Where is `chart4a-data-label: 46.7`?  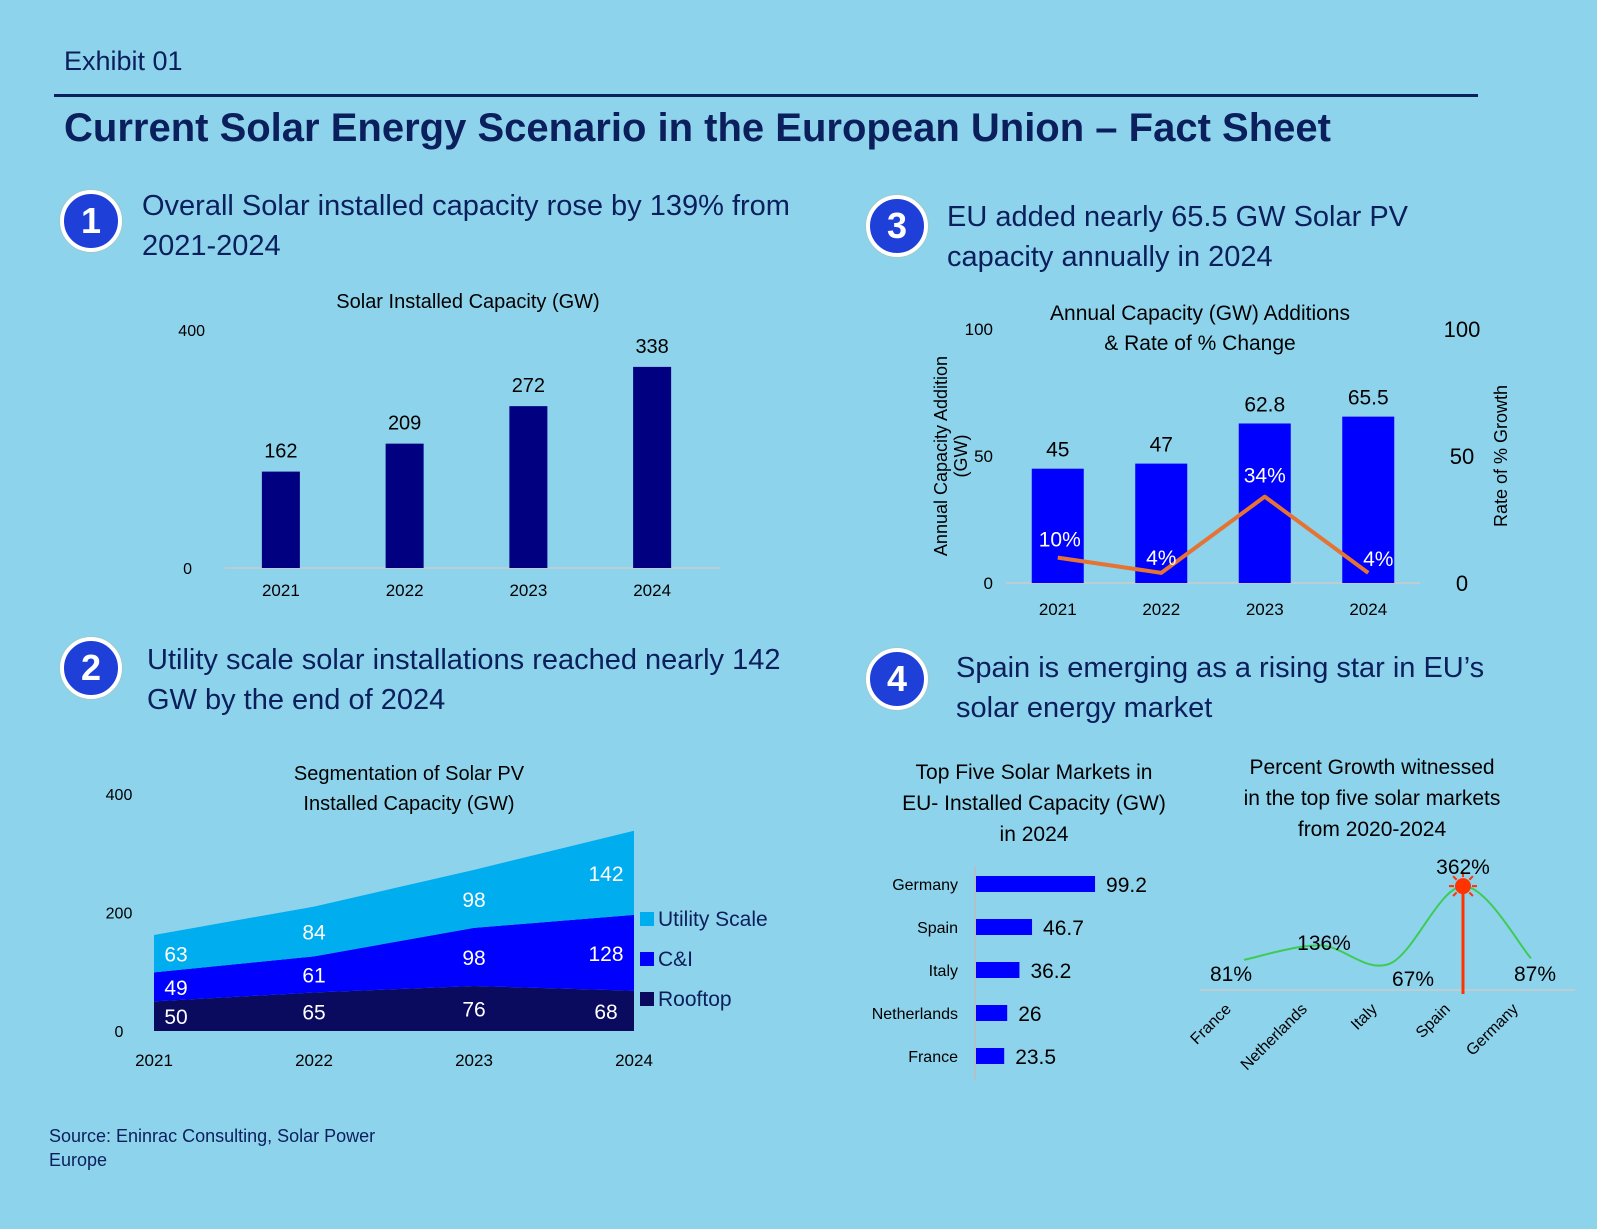
chart4a-data-label: 46.7 is located at coordinates (1063, 928).